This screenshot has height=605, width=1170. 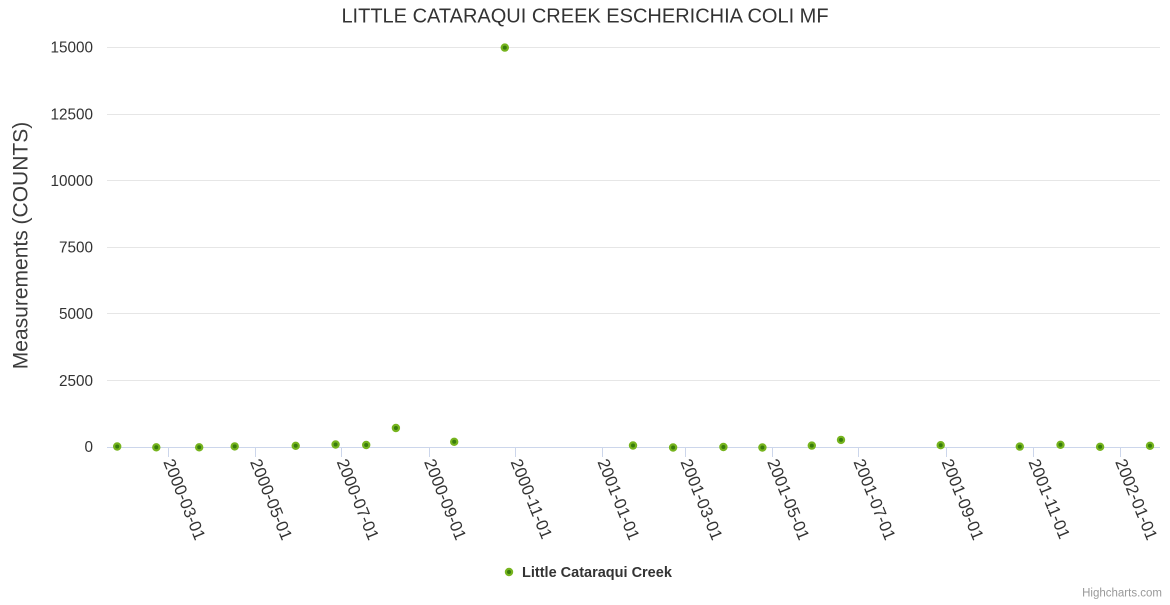 I want to click on svg-text: 12500, so click(x=71, y=114).